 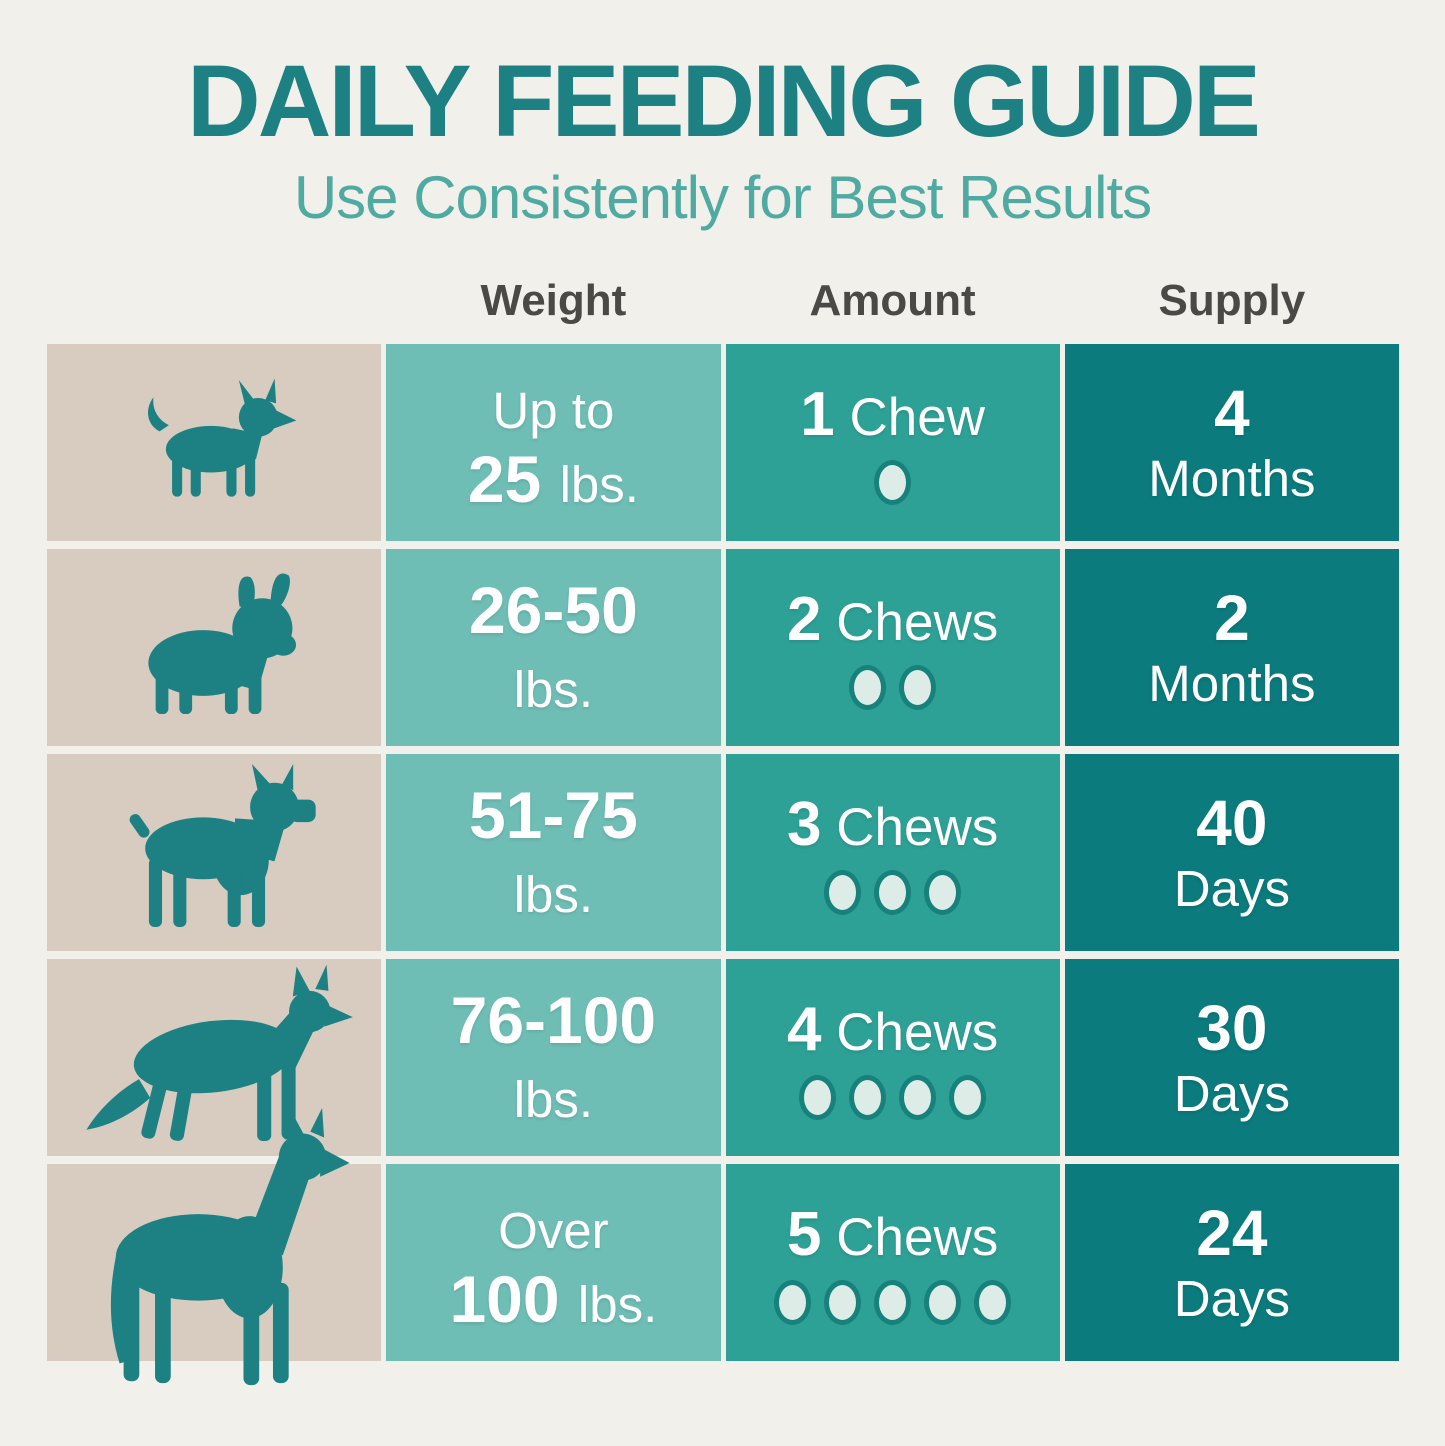 What do you see at coordinates (1232, 1028) in the screenshot?
I see `supply-value: 30` at bounding box center [1232, 1028].